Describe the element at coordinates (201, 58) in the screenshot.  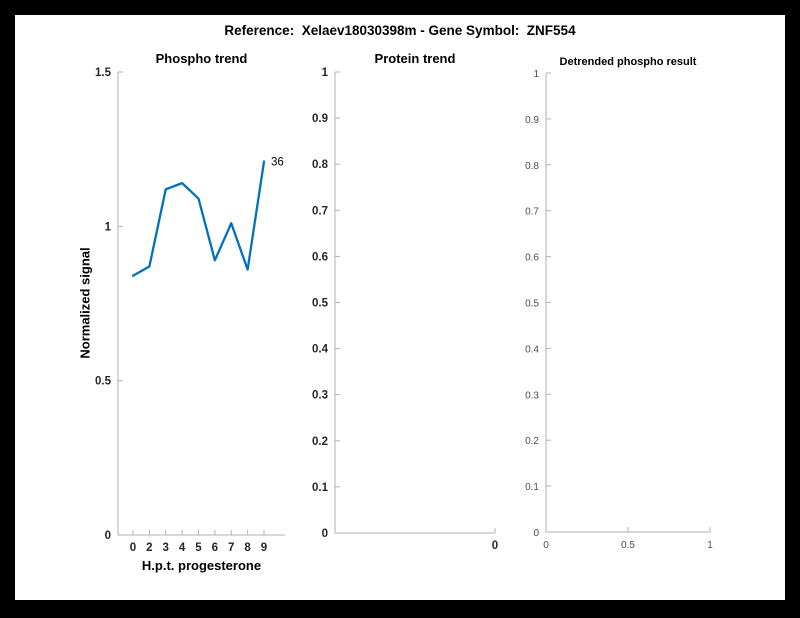
I see `phospho-trend-title: Phospho trend` at that location.